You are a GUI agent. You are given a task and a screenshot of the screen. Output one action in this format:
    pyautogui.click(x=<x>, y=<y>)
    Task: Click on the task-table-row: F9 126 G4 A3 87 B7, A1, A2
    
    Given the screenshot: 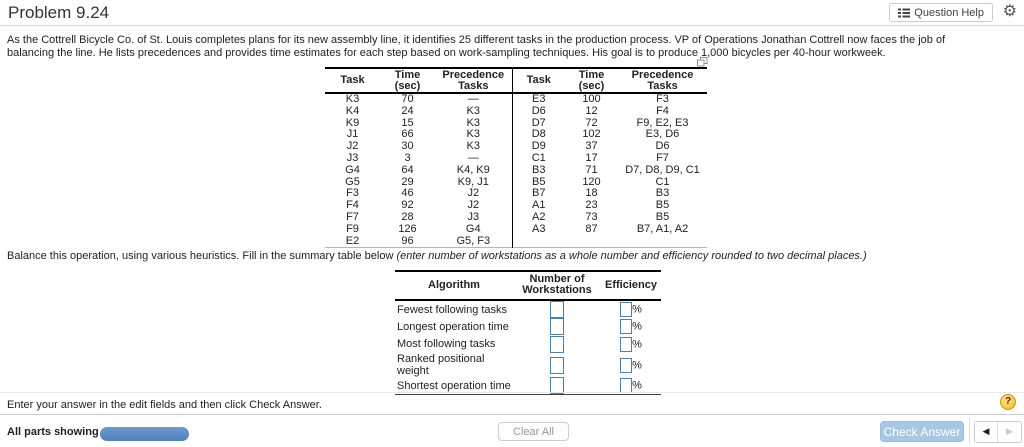 What is the action you would take?
    pyautogui.click(x=516, y=229)
    